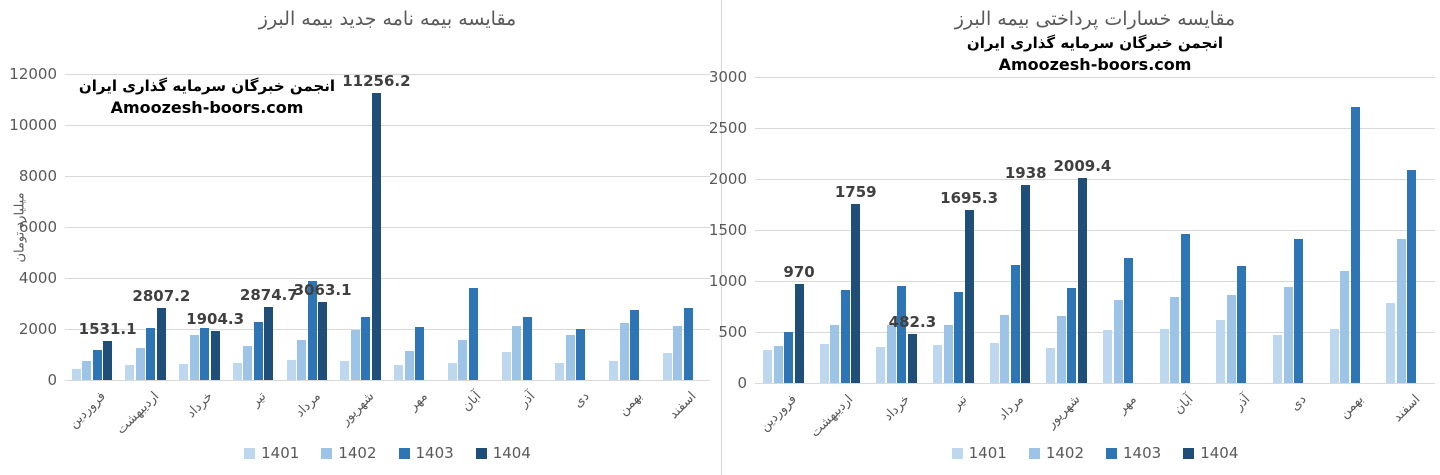 This screenshot has height=475, width=1440. Describe the element at coordinates (1142, 453) in the screenshot. I see `legend-label: 1403` at that location.